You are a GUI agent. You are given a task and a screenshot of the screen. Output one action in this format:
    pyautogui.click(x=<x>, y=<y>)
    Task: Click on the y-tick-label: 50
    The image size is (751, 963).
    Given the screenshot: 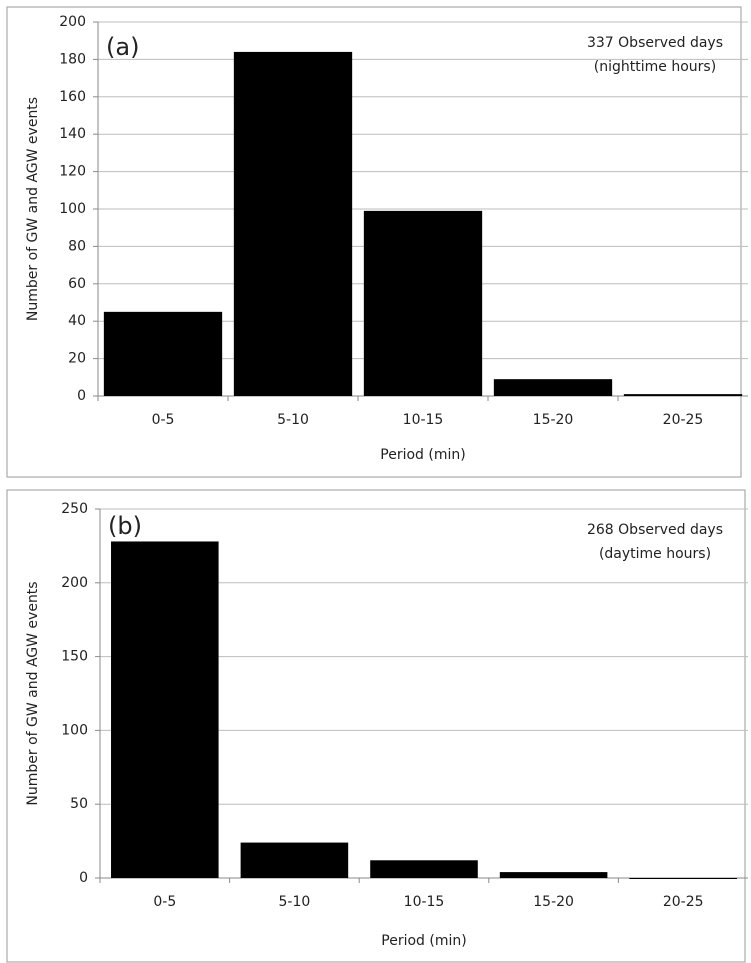 What is the action you would take?
    pyautogui.click(x=79, y=804)
    